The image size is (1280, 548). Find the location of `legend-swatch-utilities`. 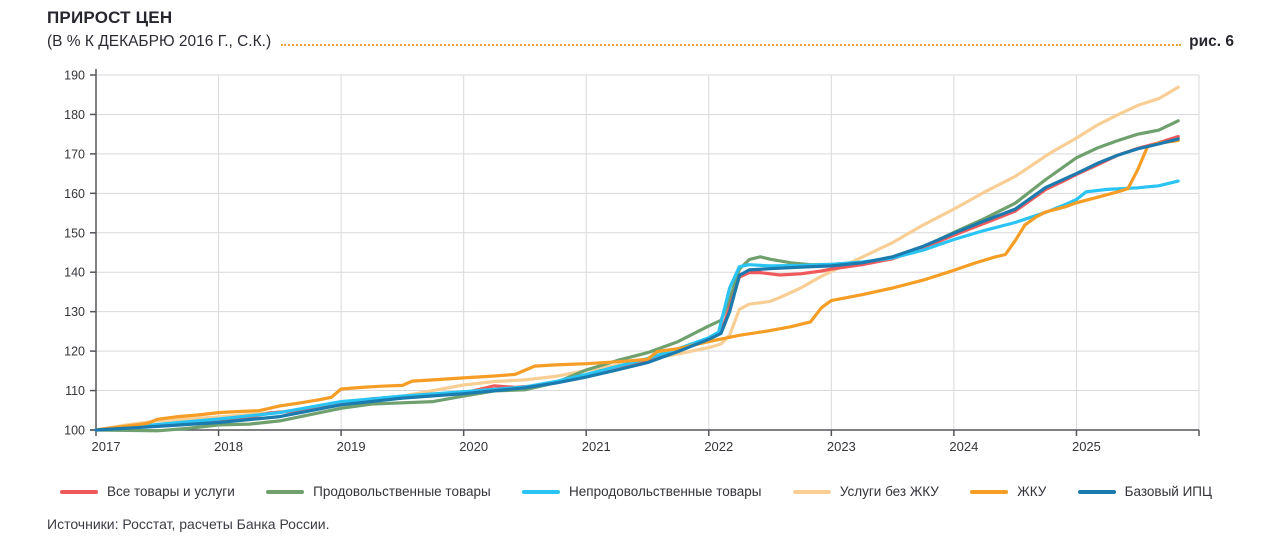

legend-swatch-utilities is located at coordinates (989, 491).